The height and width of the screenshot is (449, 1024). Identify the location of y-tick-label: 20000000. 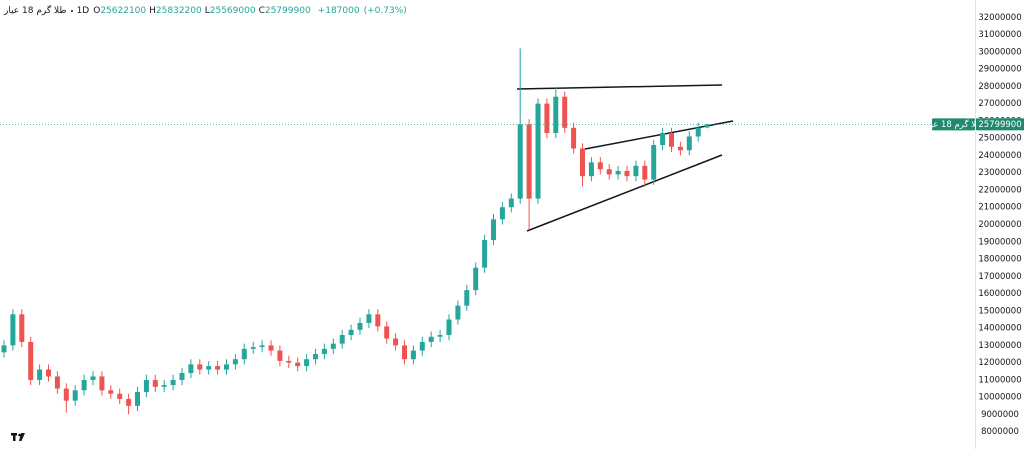
(999, 225).